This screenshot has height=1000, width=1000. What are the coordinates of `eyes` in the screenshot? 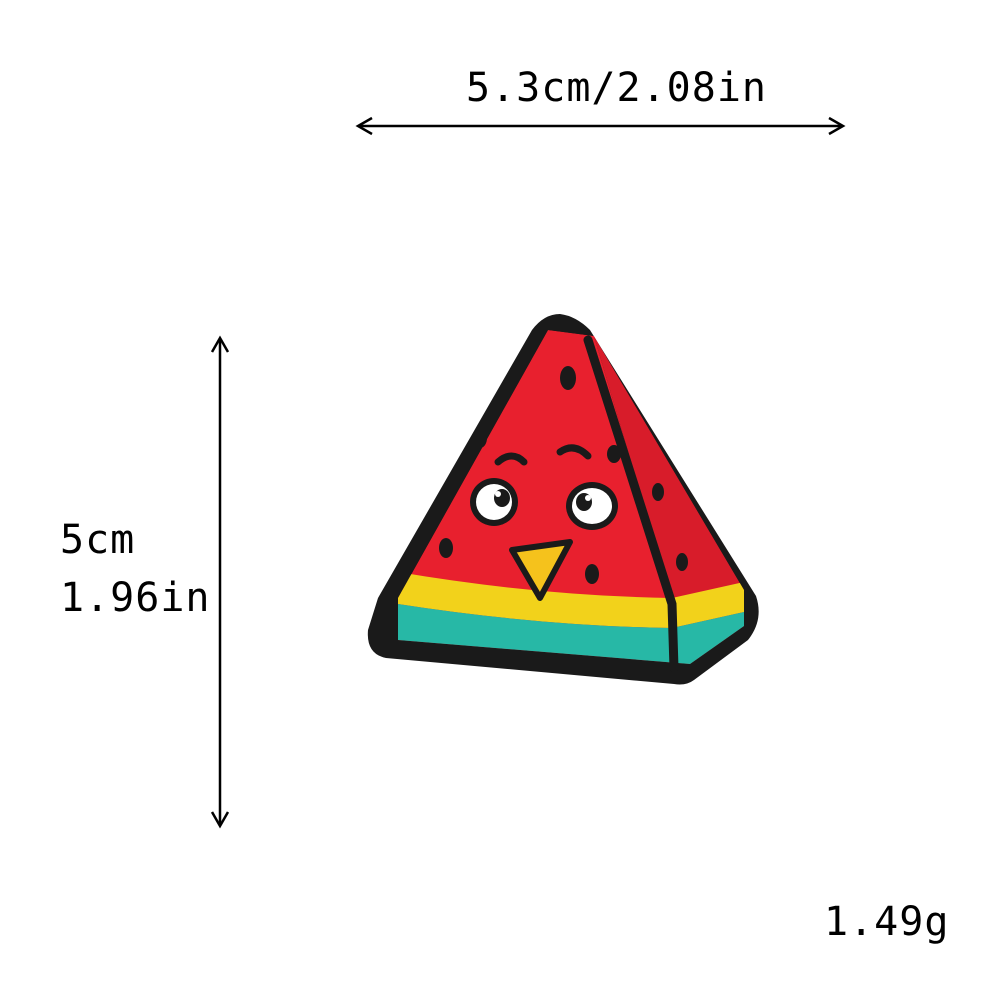 It's located at (544, 504).